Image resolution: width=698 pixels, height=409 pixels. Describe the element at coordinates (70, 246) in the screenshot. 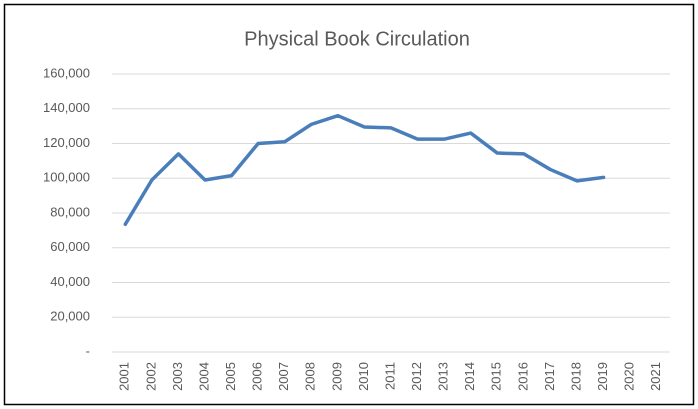

I see `y-tick-label: 60,000` at that location.